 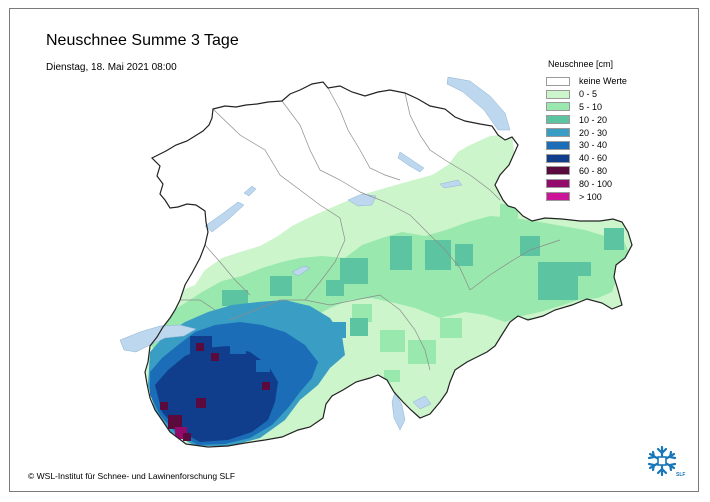 What do you see at coordinates (590, 196) in the screenshot?
I see `legend-label: > 100` at bounding box center [590, 196].